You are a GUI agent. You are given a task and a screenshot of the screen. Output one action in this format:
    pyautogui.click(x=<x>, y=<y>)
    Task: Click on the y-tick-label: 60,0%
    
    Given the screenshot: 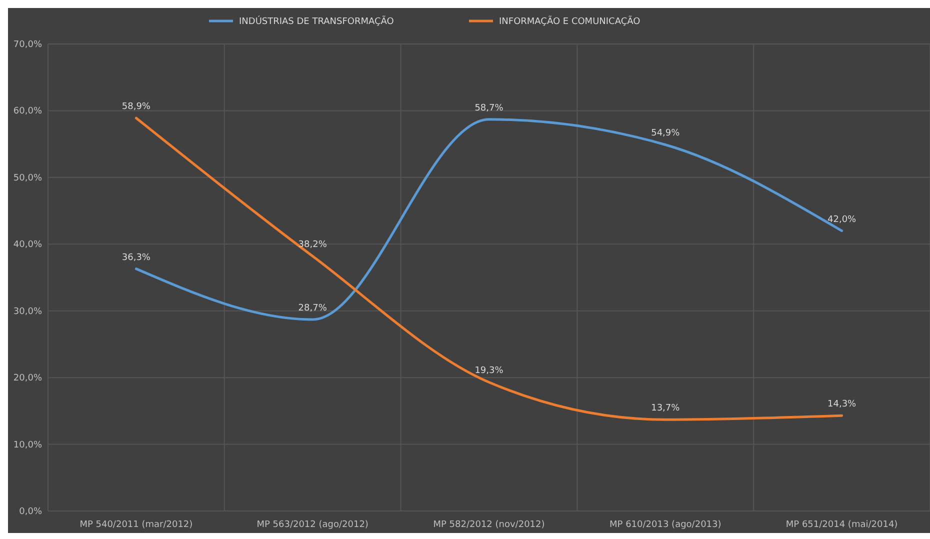 What is the action you would take?
    pyautogui.click(x=27, y=111)
    